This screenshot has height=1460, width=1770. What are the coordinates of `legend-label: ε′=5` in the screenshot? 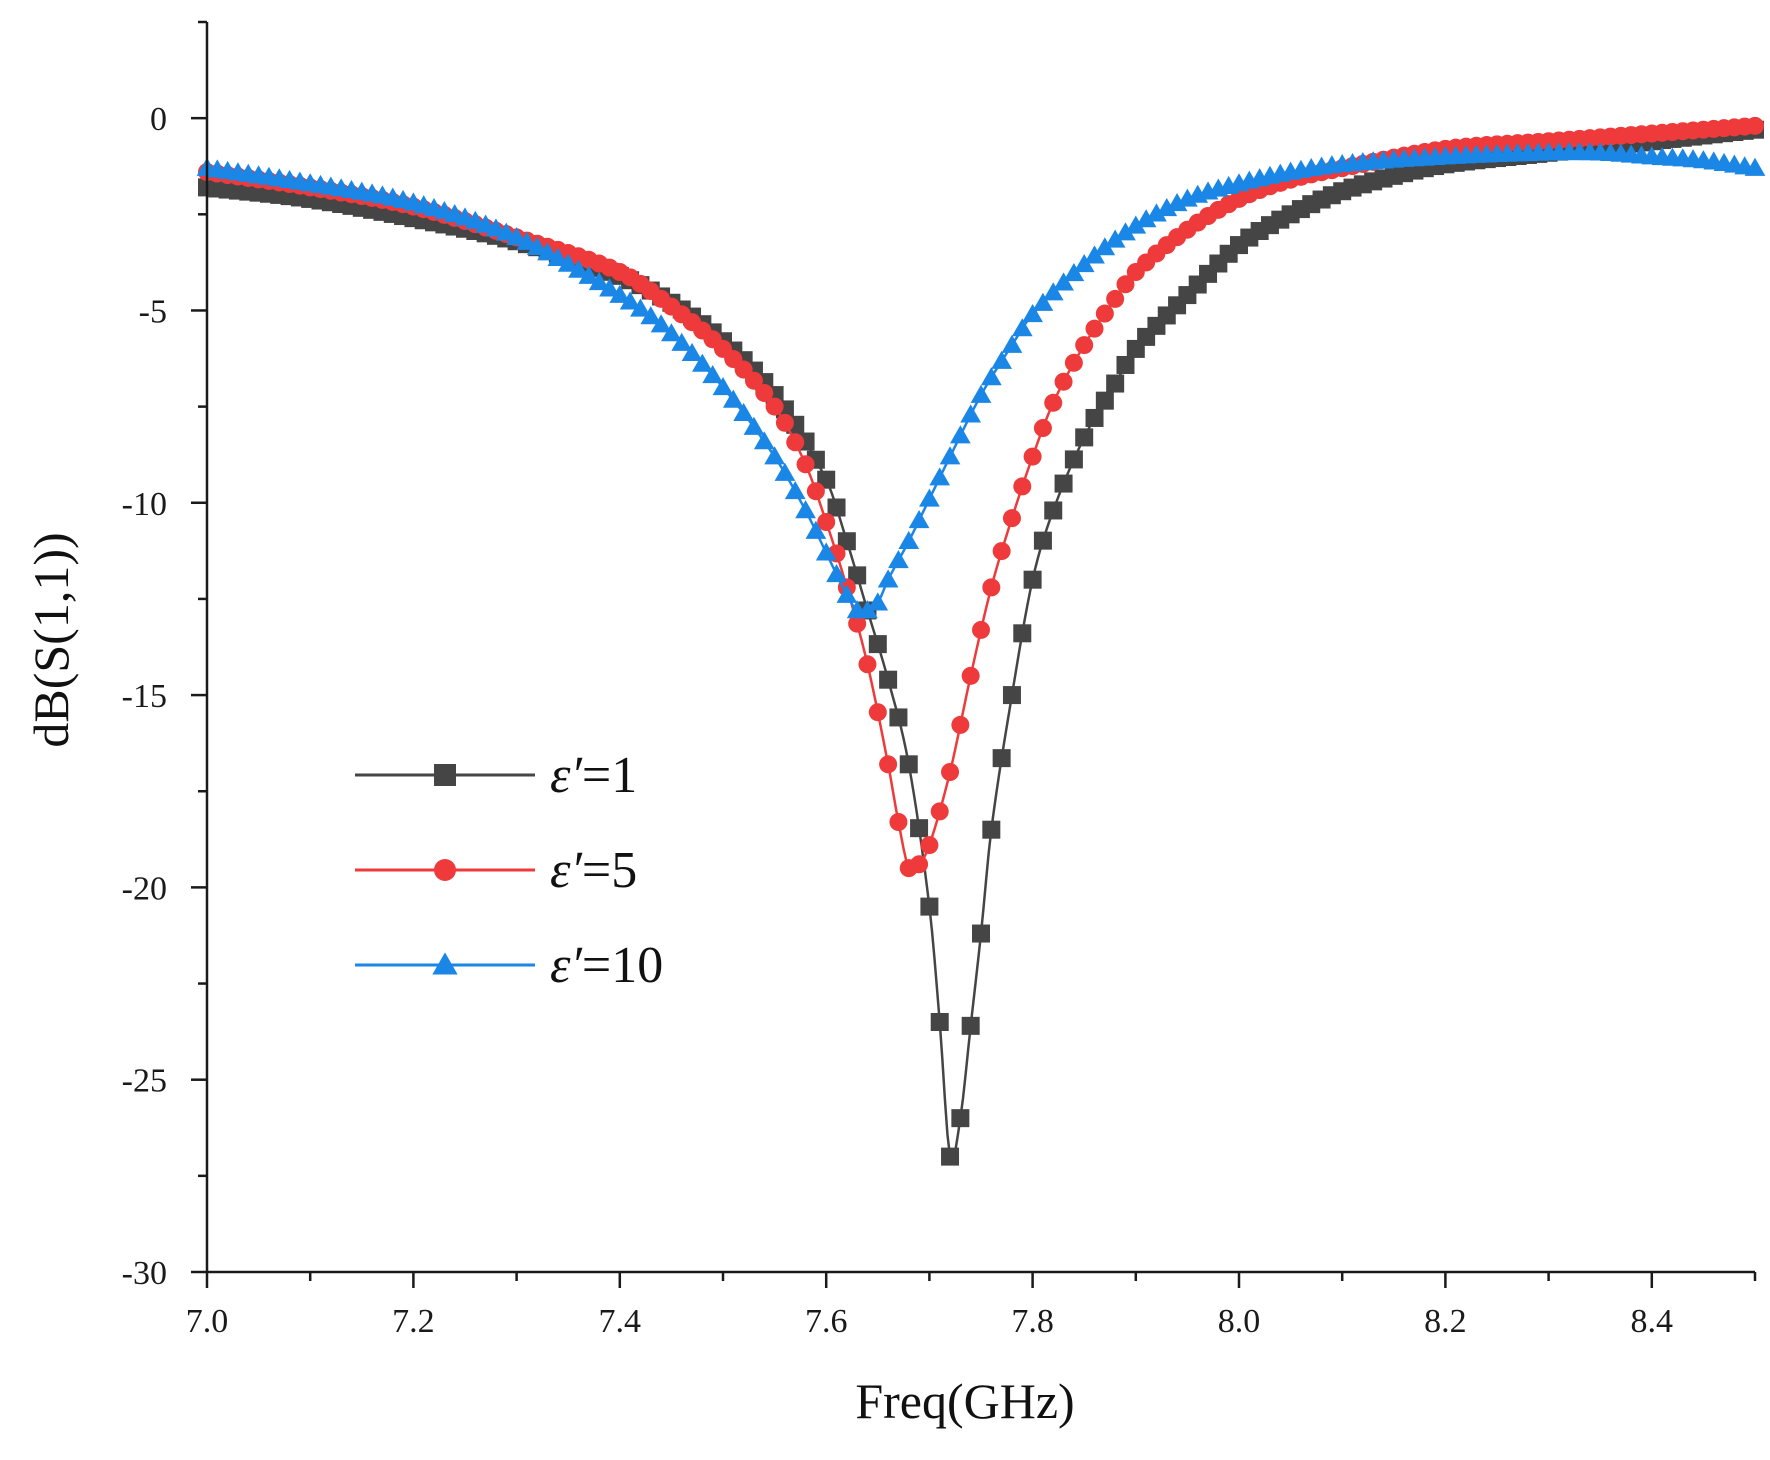 It's located at (593, 870).